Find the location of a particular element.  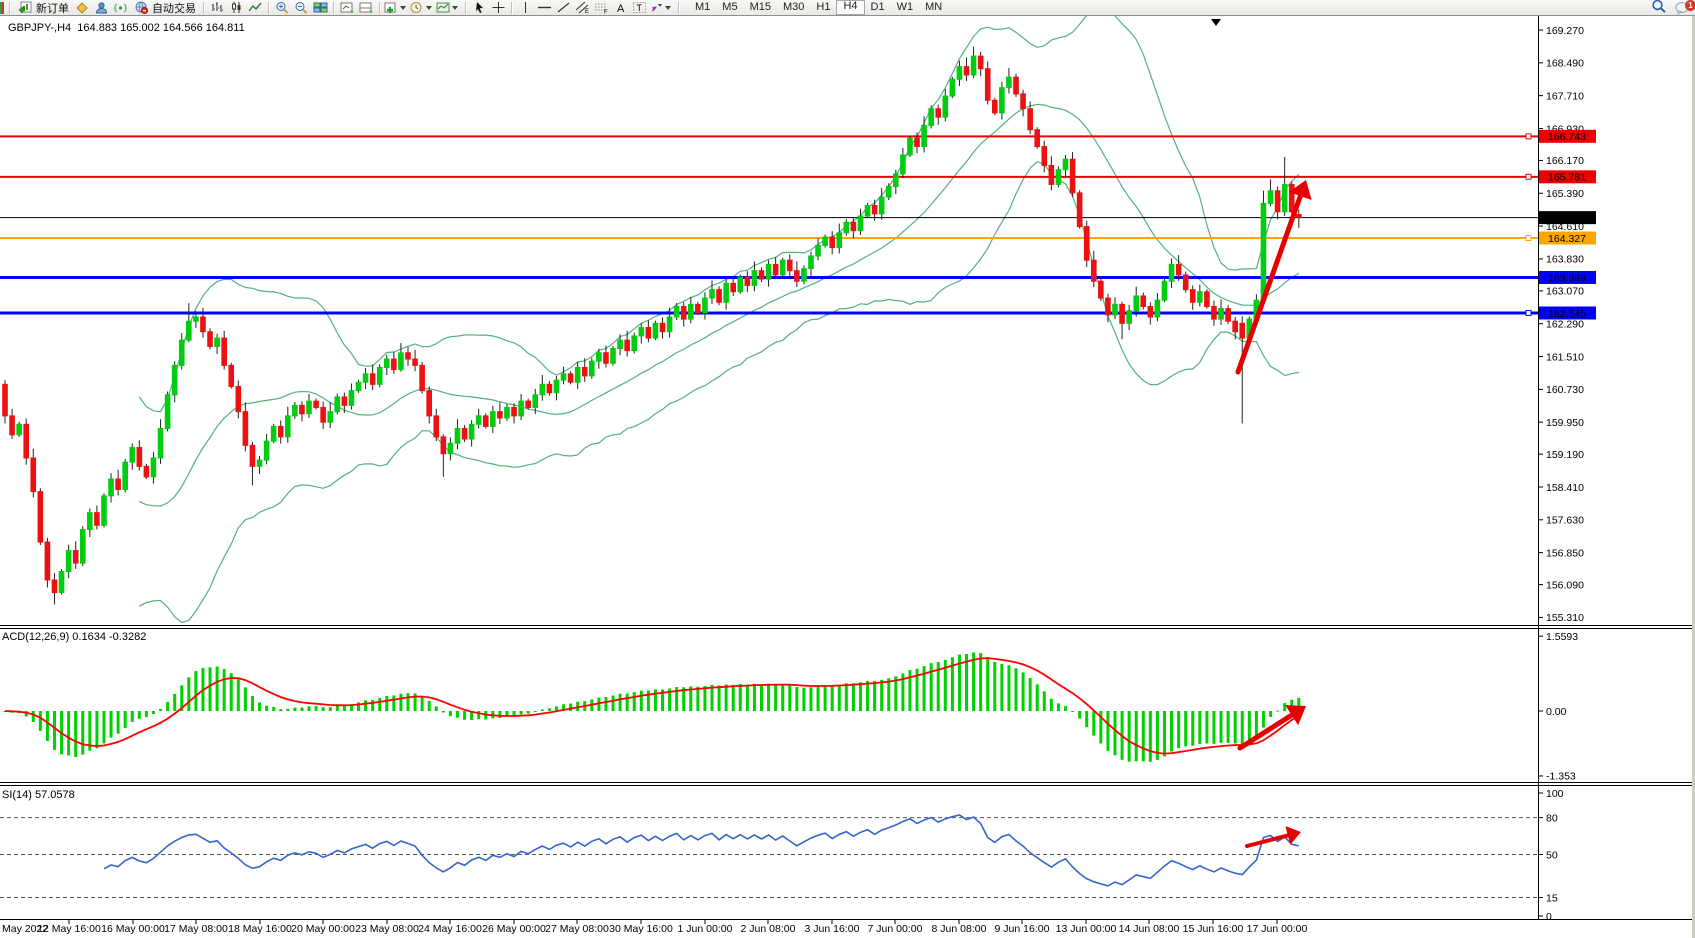

trendline-icon is located at coordinates (563, 7).